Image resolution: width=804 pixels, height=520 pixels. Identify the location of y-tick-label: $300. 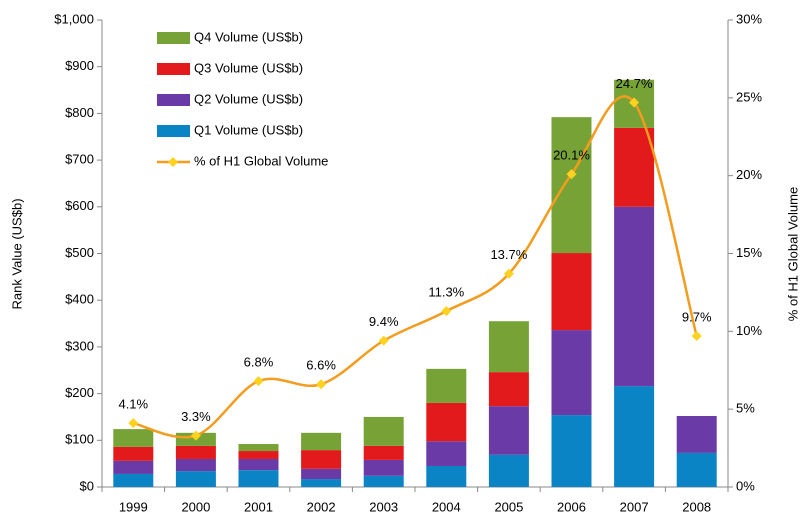
(79, 345).